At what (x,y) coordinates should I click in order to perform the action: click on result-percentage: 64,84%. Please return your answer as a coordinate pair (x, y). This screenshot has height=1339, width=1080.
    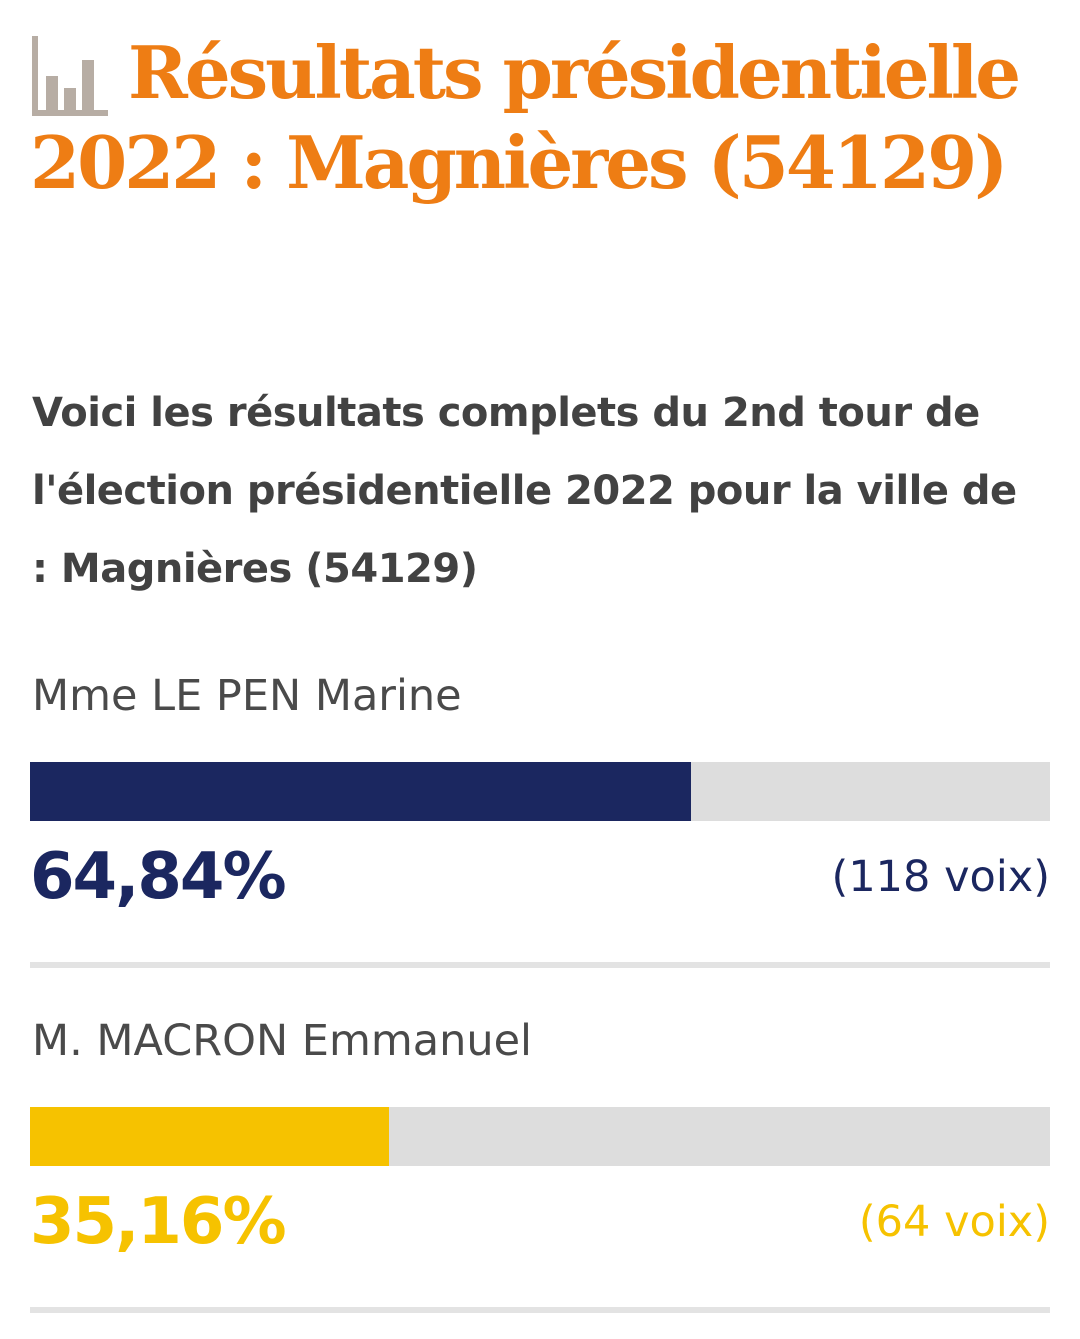
    Looking at the image, I should click on (158, 877).